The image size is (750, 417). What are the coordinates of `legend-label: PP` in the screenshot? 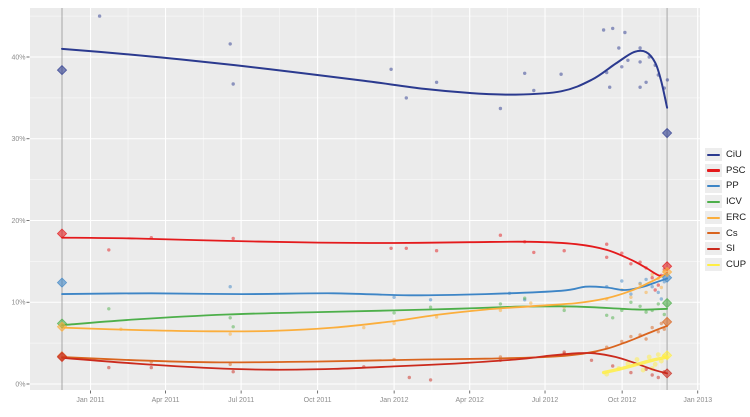 It's located at (732, 186).